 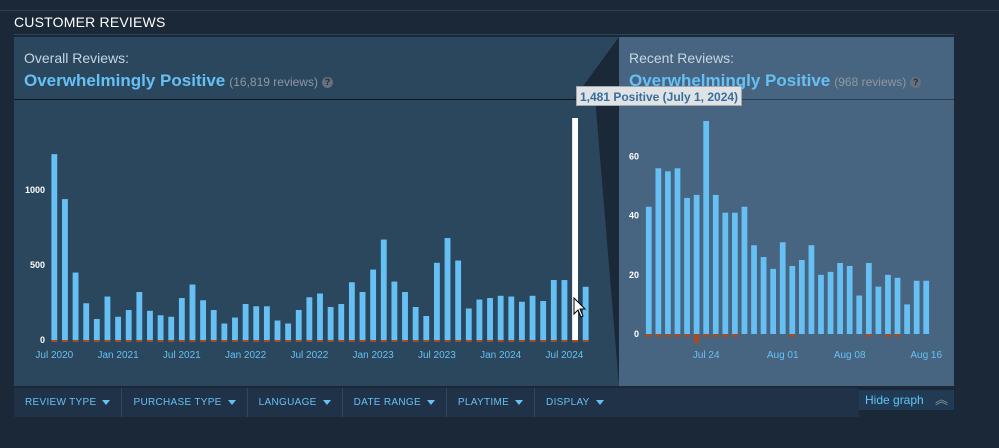 What do you see at coordinates (327, 82) in the screenshot?
I see `overall-help-icon: ?` at bounding box center [327, 82].